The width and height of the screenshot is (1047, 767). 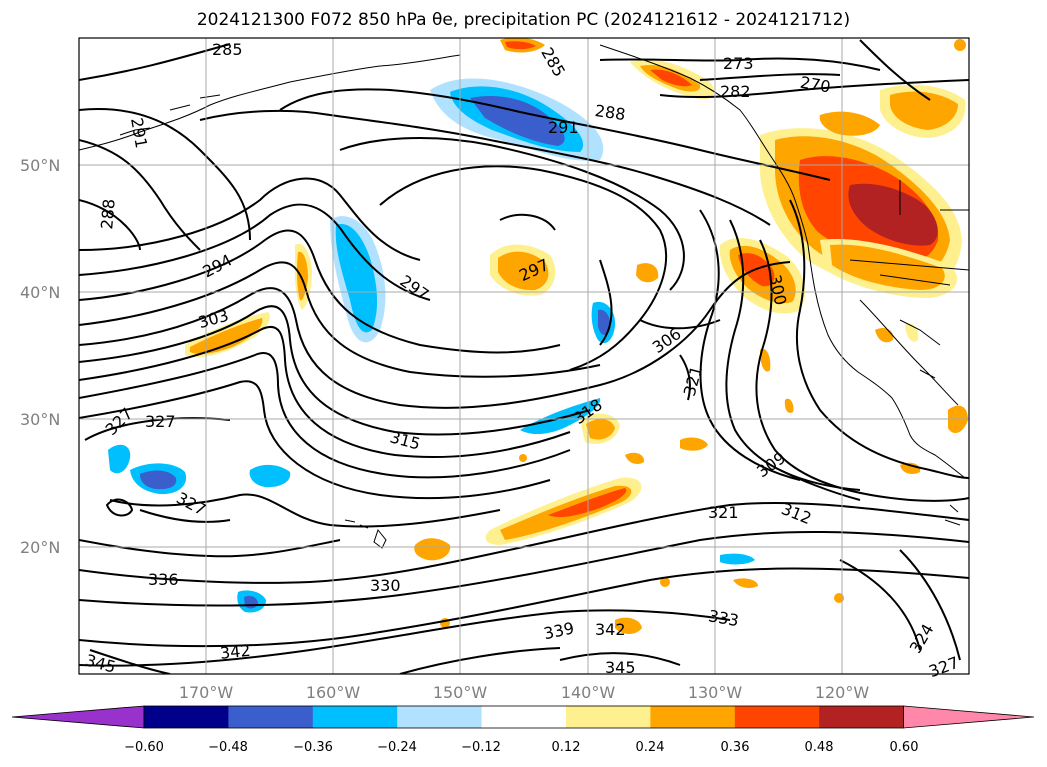 I want to click on colorbar-tick-label: 0.12, so click(x=566, y=747).